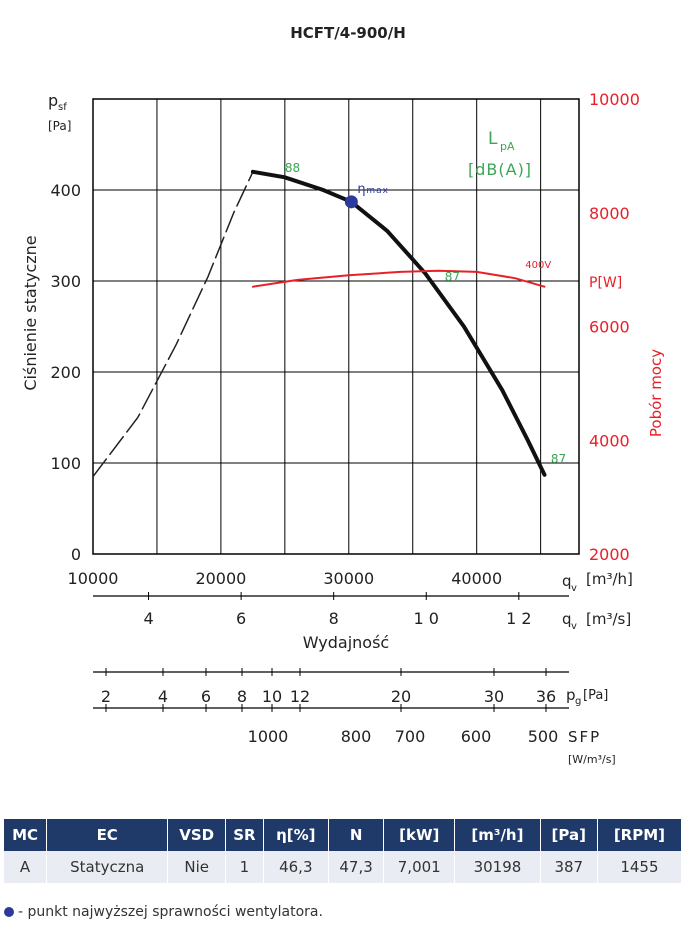 Image resolution: width=686 pixels, height=928 pixels. I want to click on table-cell: A, so click(26, 867).